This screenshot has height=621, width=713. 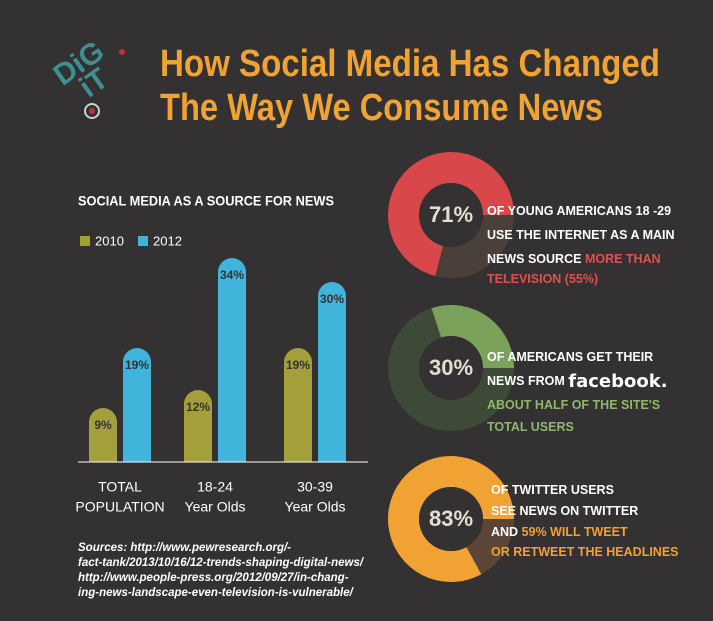 I want to click on bar-value-label: 34%, so click(x=232, y=275).